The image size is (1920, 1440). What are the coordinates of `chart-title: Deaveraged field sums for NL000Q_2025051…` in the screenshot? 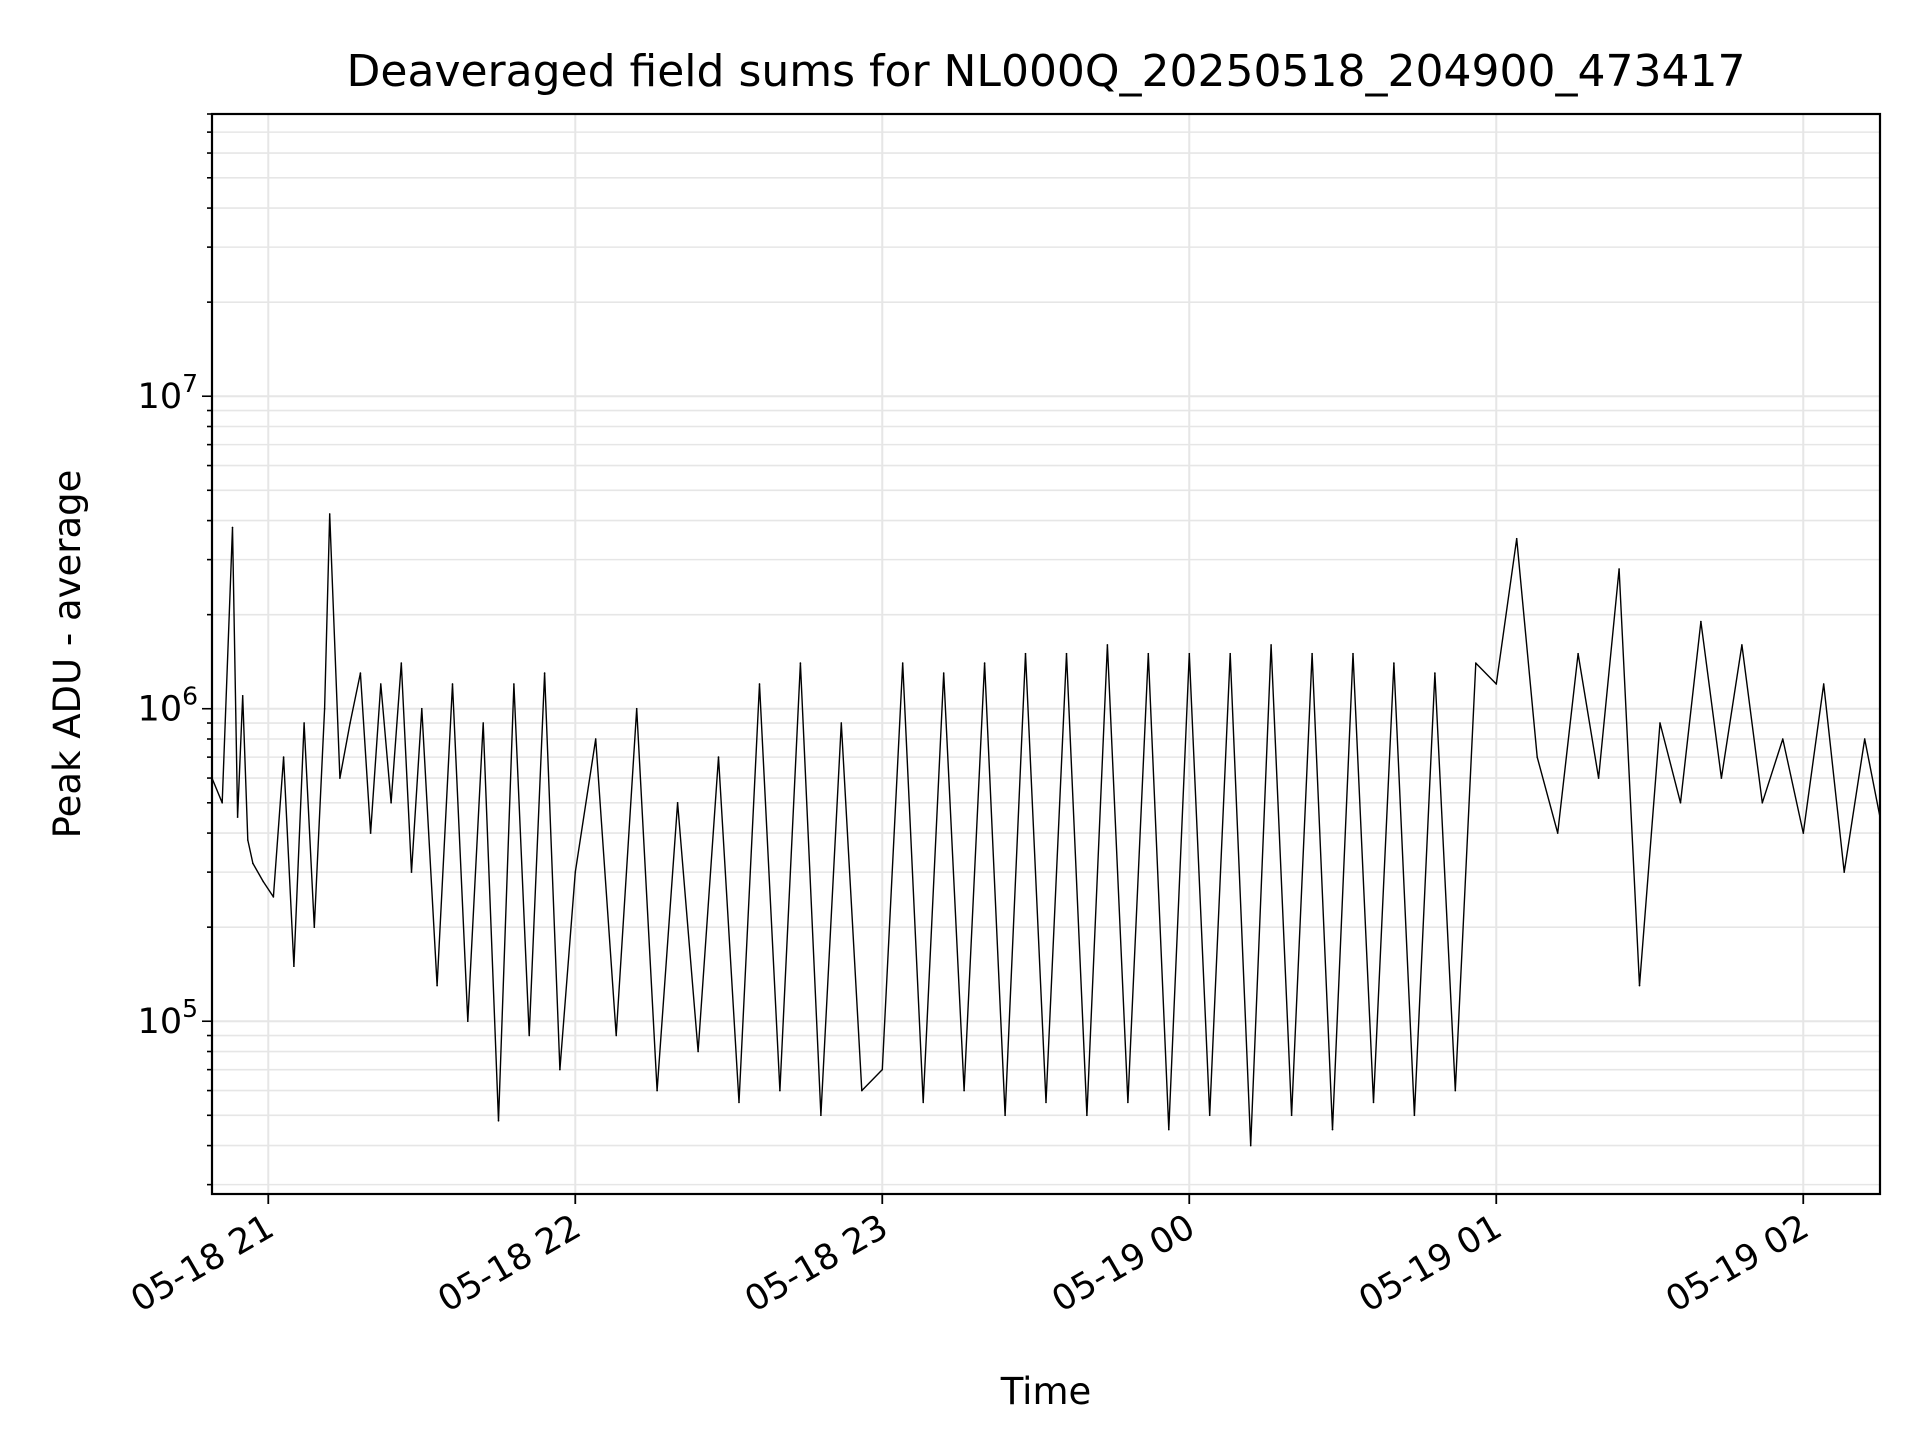 It's located at (1046, 71).